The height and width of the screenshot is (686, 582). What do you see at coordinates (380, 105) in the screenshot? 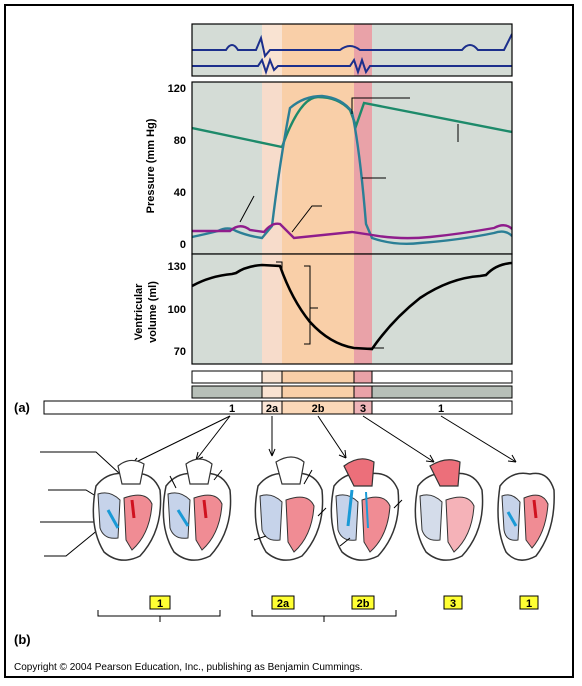
I see `leader-dicrotic-notch` at bounding box center [380, 105].